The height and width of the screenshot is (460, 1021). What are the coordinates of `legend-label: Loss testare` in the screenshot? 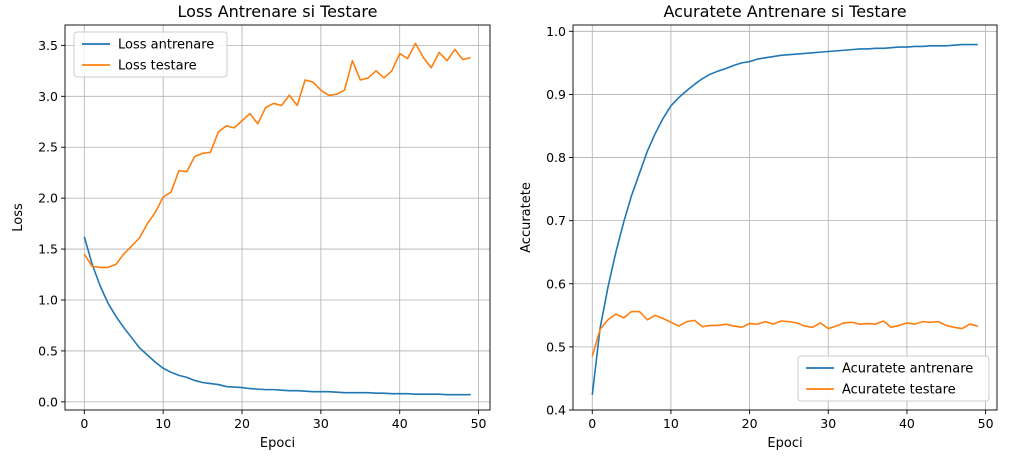 It's located at (157, 66).